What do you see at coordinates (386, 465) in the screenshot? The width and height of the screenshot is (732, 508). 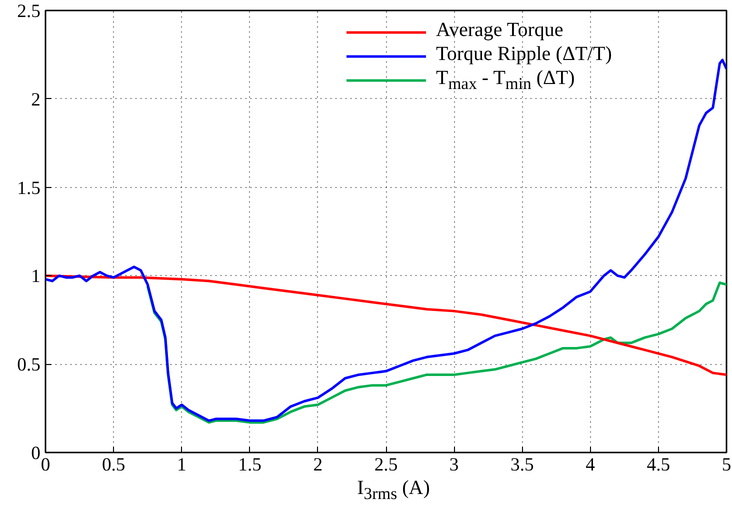 I see `x-tick-label: 2.5` at bounding box center [386, 465].